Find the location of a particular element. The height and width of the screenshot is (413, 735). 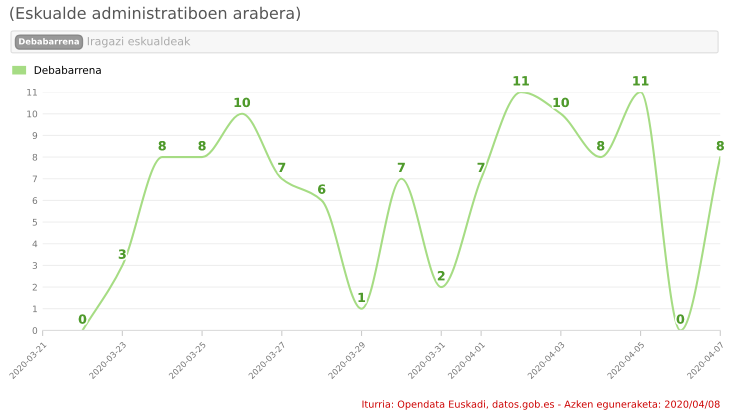

data-label: 1 is located at coordinates (362, 297).